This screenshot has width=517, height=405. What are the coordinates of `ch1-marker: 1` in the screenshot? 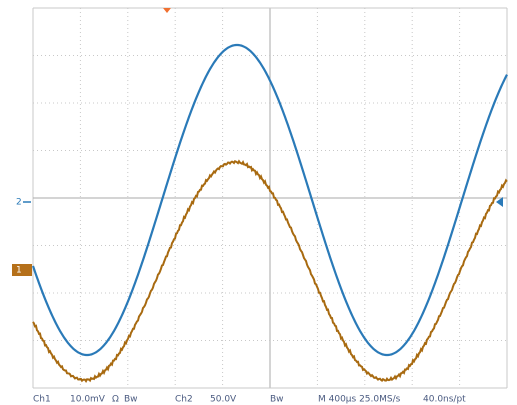 It's located at (19, 271).